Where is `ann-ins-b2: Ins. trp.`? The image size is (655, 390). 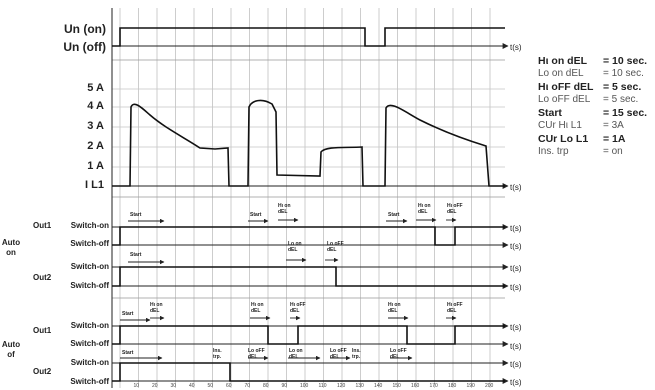
ann-ins-b2: Ins. trp. is located at coordinates (217, 354).